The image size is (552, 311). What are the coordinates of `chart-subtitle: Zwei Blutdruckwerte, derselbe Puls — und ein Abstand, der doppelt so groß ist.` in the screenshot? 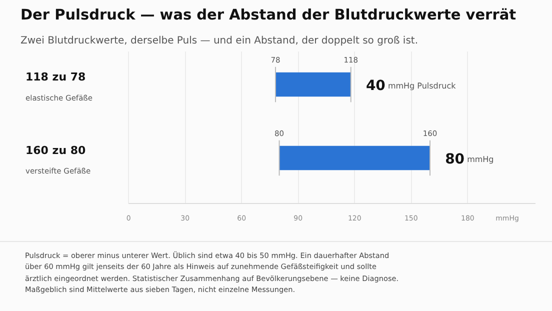 It's located at (219, 41).